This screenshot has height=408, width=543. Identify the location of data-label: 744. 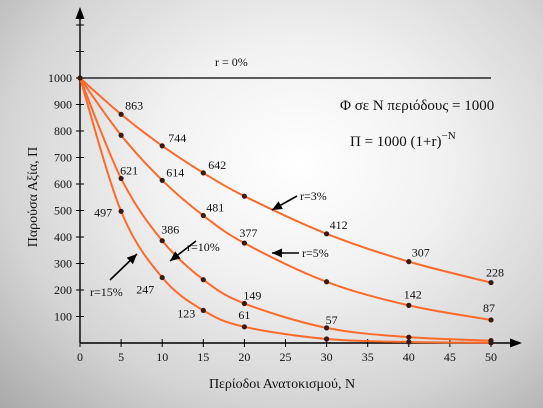
(177, 138).